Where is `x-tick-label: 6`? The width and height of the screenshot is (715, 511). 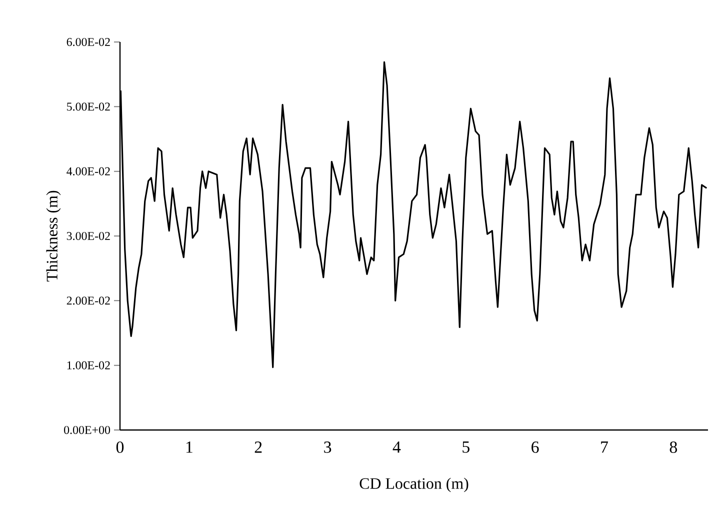 x-tick-label: 6 is located at coordinates (535, 447).